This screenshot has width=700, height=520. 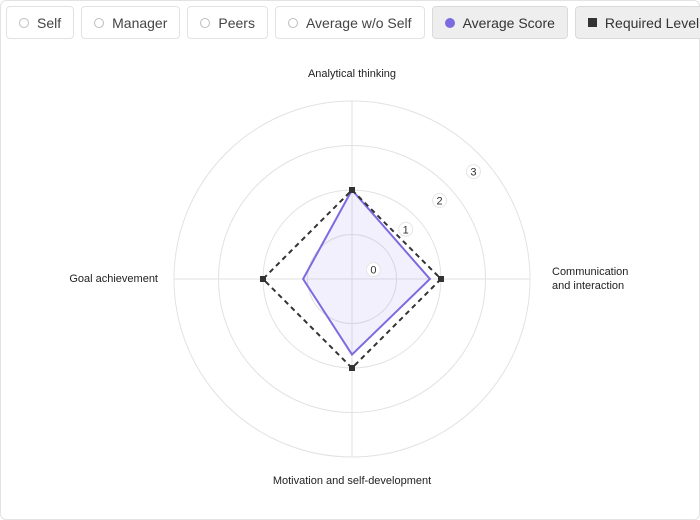 I want to click on toggle-average-without-self: Average w/o Self, so click(x=349, y=22).